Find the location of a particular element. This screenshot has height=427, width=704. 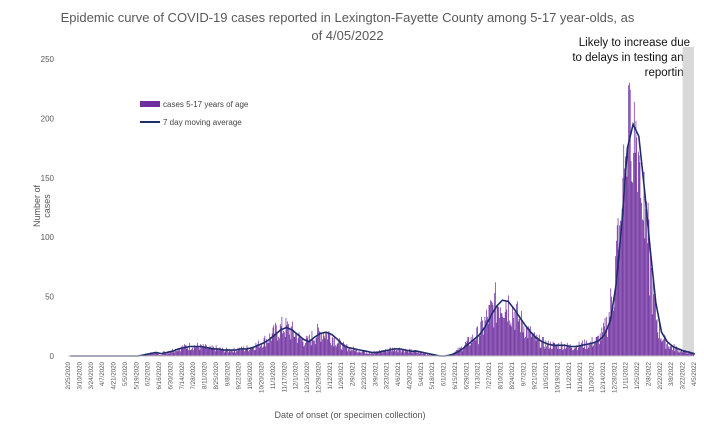

y-tick-label: 50 is located at coordinates (49, 297).